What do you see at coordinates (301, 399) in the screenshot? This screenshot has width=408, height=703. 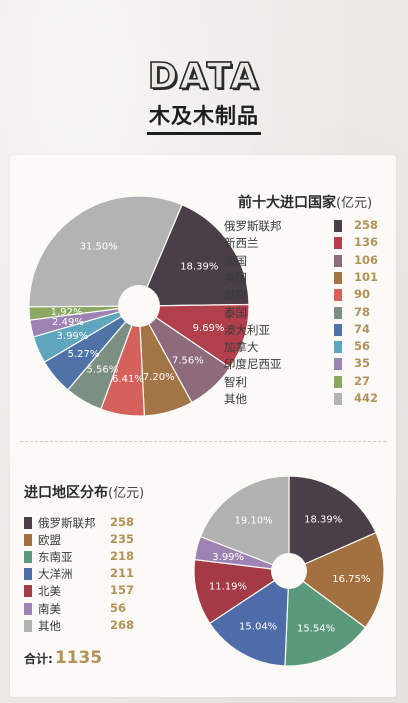 I see `legend1-item-10: 其他 442` at bounding box center [301, 399].